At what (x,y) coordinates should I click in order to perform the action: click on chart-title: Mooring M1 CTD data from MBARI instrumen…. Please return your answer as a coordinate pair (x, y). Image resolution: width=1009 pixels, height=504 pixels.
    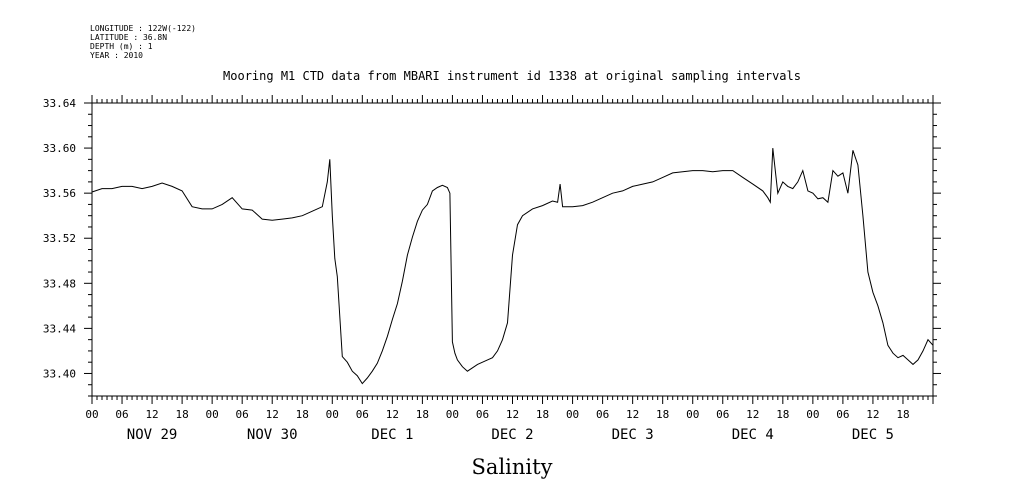
    Looking at the image, I should click on (512, 76).